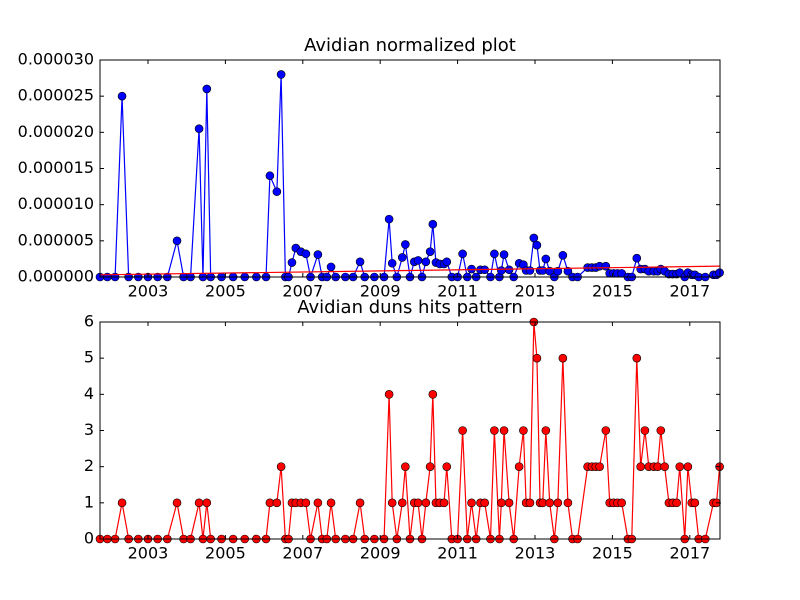 Image resolution: width=800 pixels, height=600 pixels. I want to click on y-tick-label: 0.000000, so click(56, 276).